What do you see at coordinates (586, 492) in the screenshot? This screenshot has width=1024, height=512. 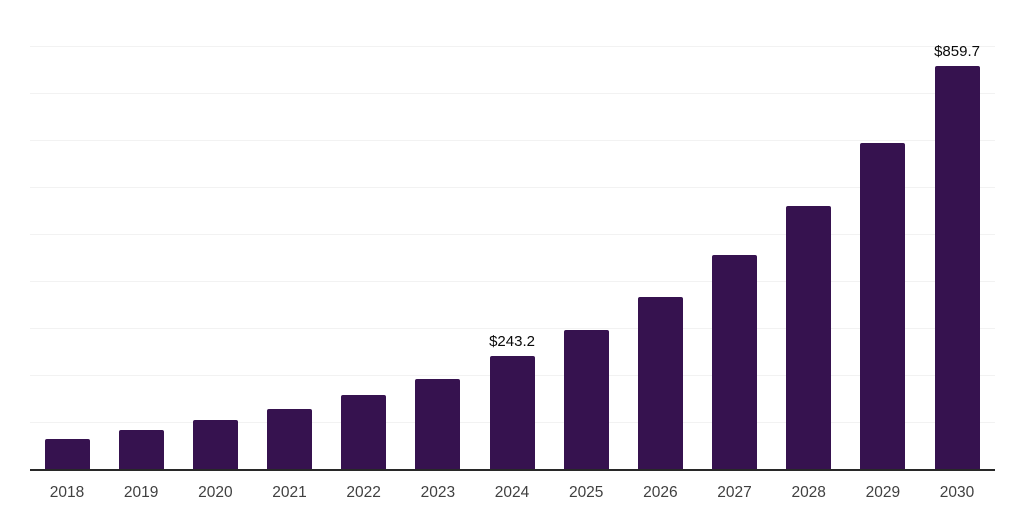 I see `x-tick-2025: 2025` at bounding box center [586, 492].